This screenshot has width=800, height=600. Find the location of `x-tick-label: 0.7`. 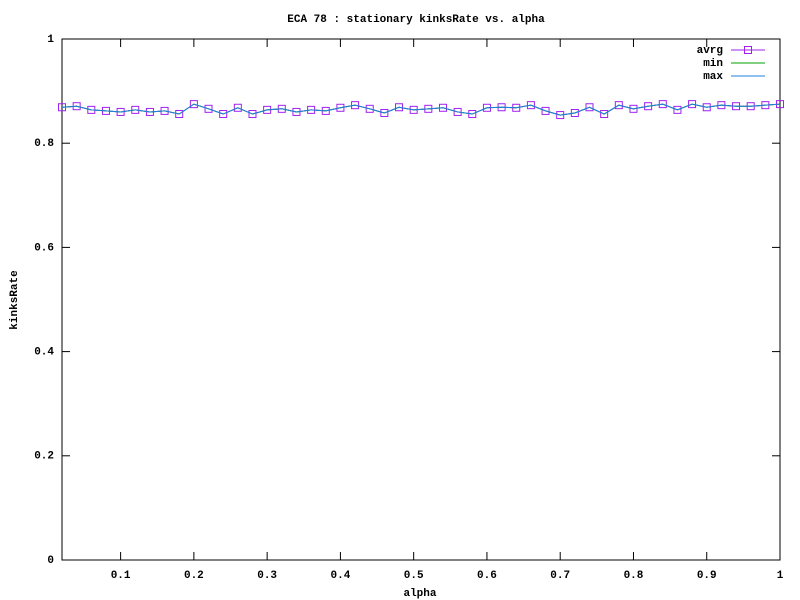

x-tick-label: 0.7 is located at coordinates (560, 576).